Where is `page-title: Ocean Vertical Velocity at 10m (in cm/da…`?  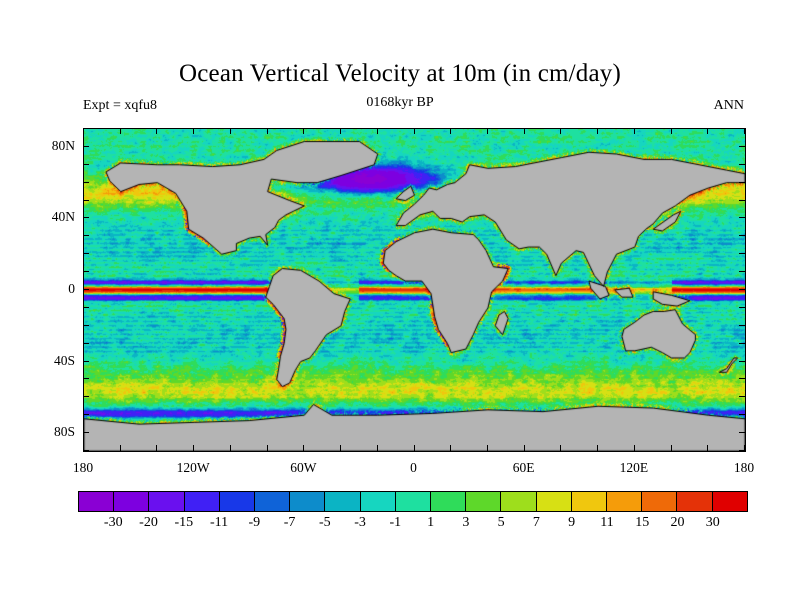 page-title: Ocean Vertical Velocity at 10m (in cm/da… is located at coordinates (400, 73).